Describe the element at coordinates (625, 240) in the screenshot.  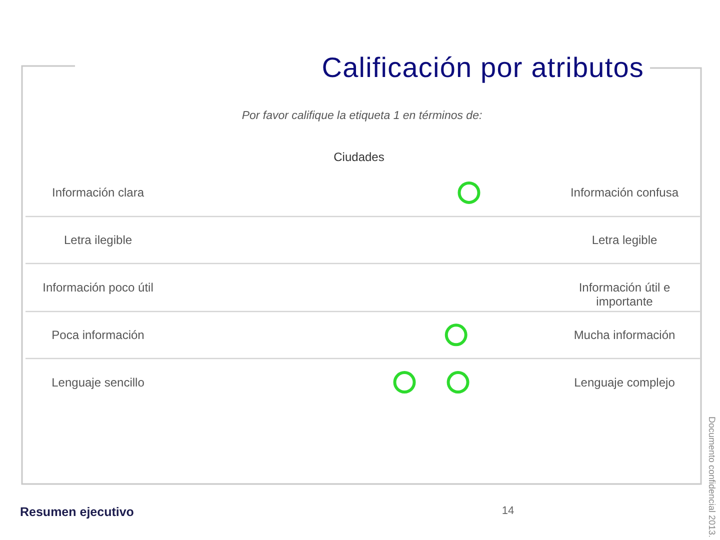
I see `y2-tick-label: Letra legible` at that location.